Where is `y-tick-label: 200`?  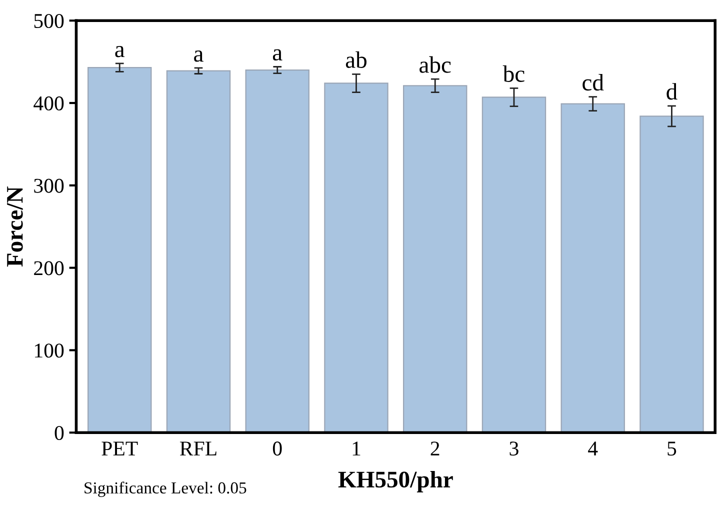
y-tick-label: 200 is located at coordinates (49, 268).